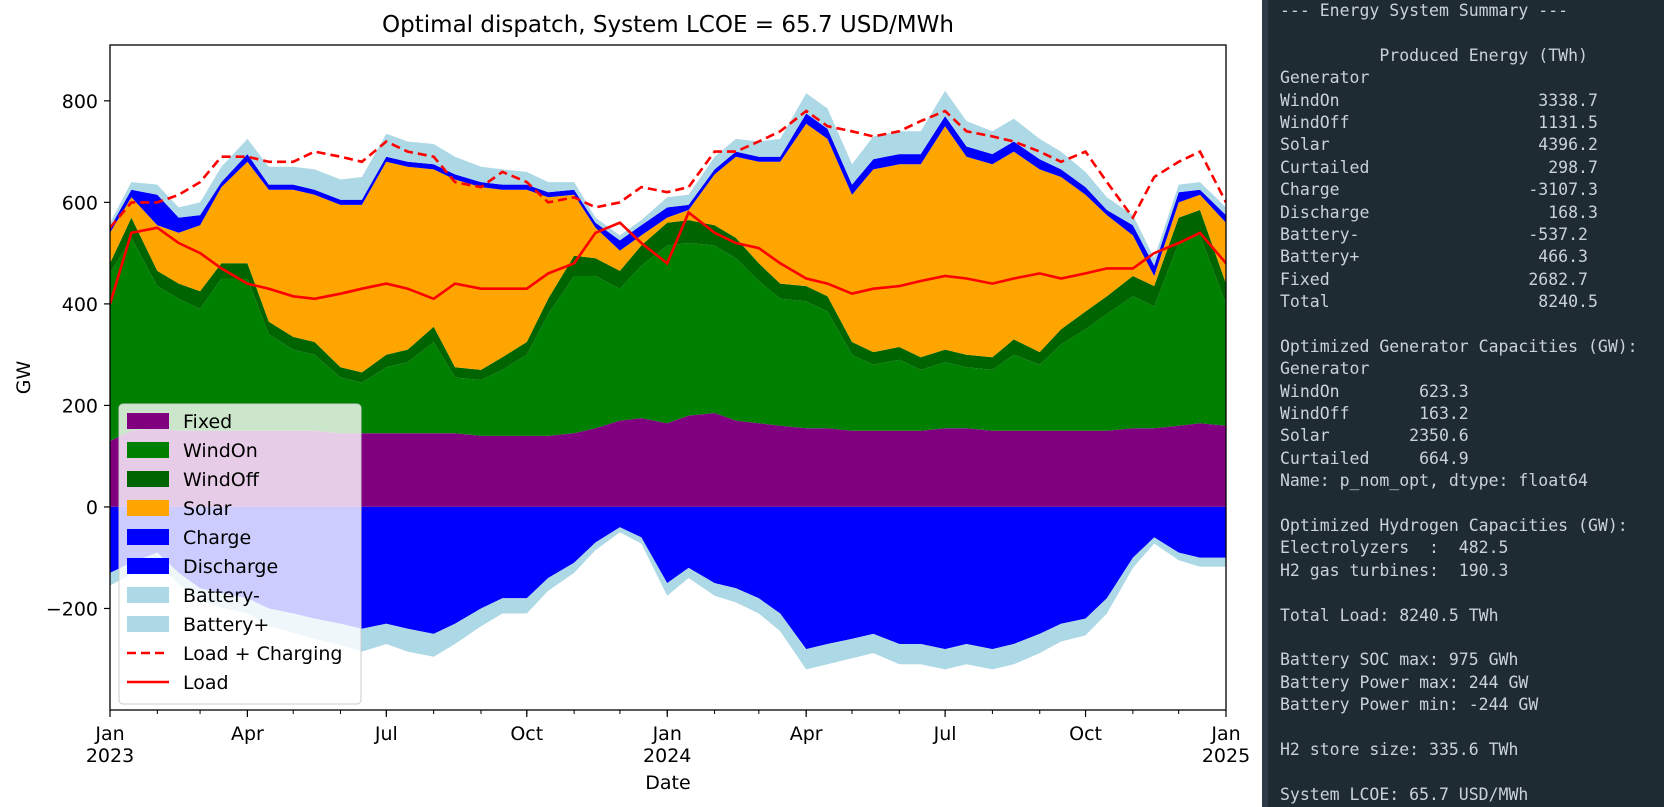 This screenshot has width=1664, height=807. Describe the element at coordinates (221, 480) in the screenshot. I see `legend-label: WindOff` at that location.